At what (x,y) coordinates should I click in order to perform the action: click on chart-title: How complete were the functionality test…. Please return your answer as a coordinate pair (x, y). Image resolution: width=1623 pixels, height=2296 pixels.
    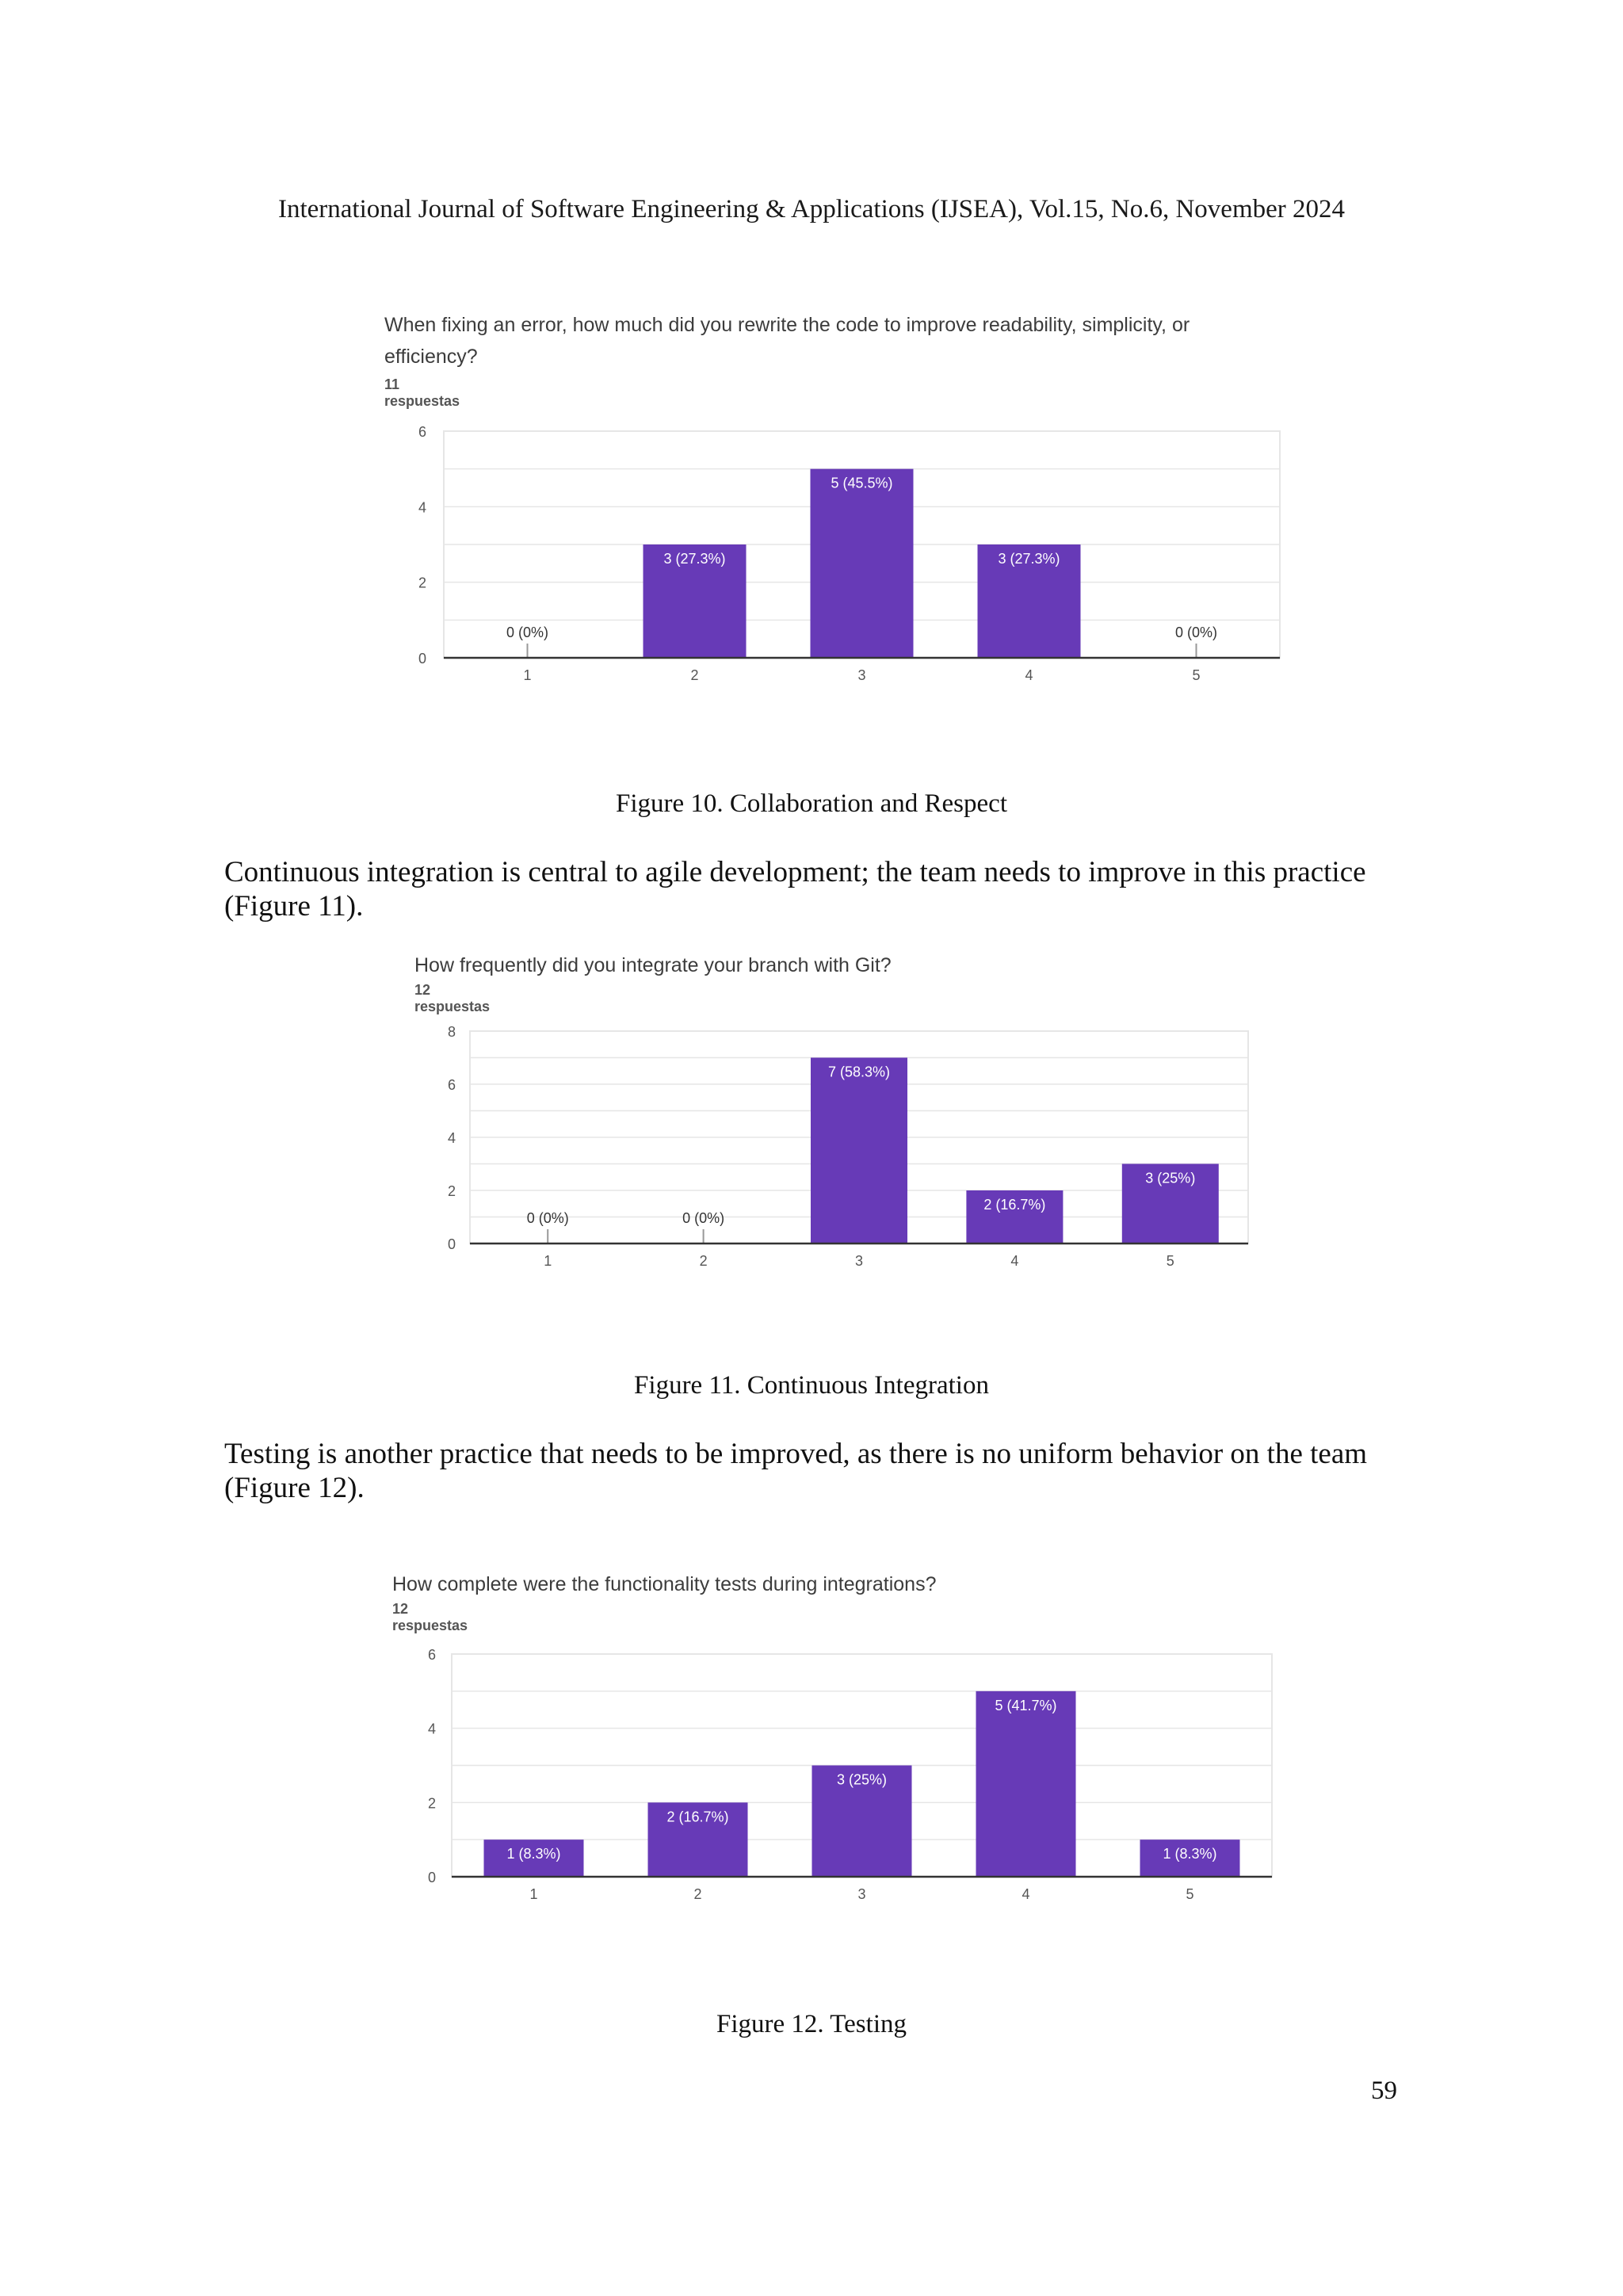
    Looking at the image, I should click on (868, 1584).